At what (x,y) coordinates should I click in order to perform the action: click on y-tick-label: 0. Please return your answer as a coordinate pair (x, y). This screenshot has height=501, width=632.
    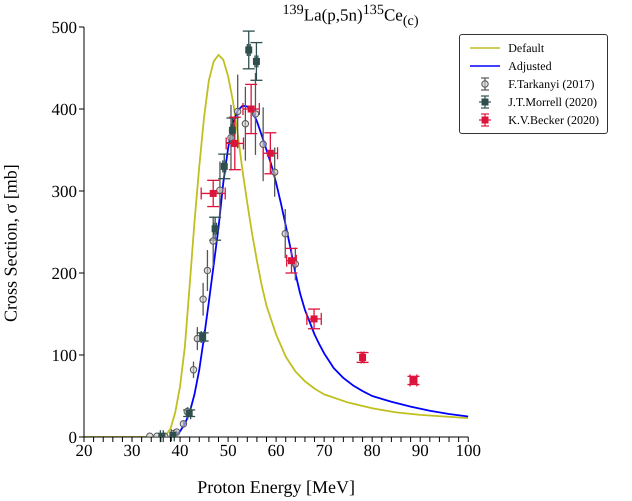
    Looking at the image, I should click on (72, 438).